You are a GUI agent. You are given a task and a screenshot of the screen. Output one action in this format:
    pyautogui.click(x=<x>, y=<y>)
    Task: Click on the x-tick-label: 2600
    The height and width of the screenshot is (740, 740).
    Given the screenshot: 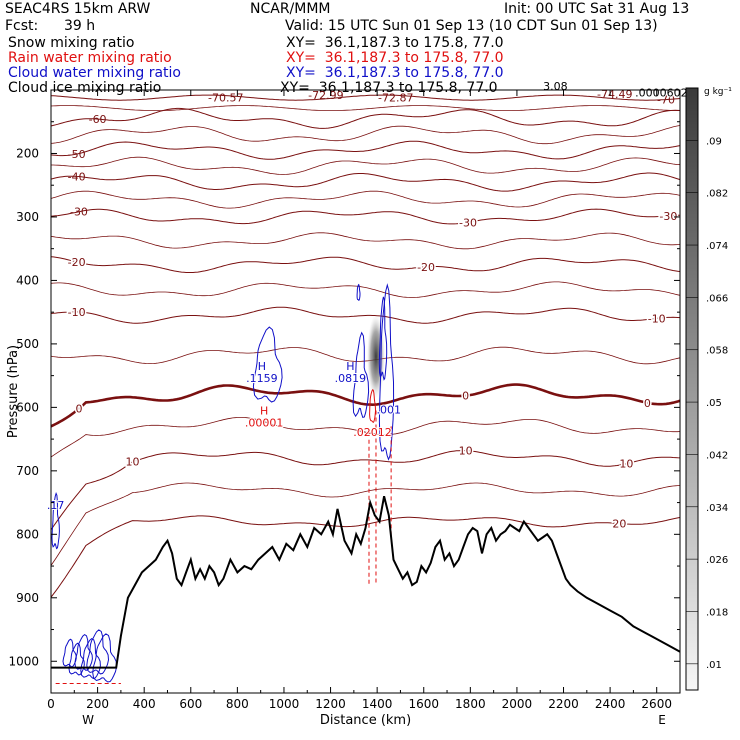 What is the action you would take?
    pyautogui.click(x=656, y=704)
    